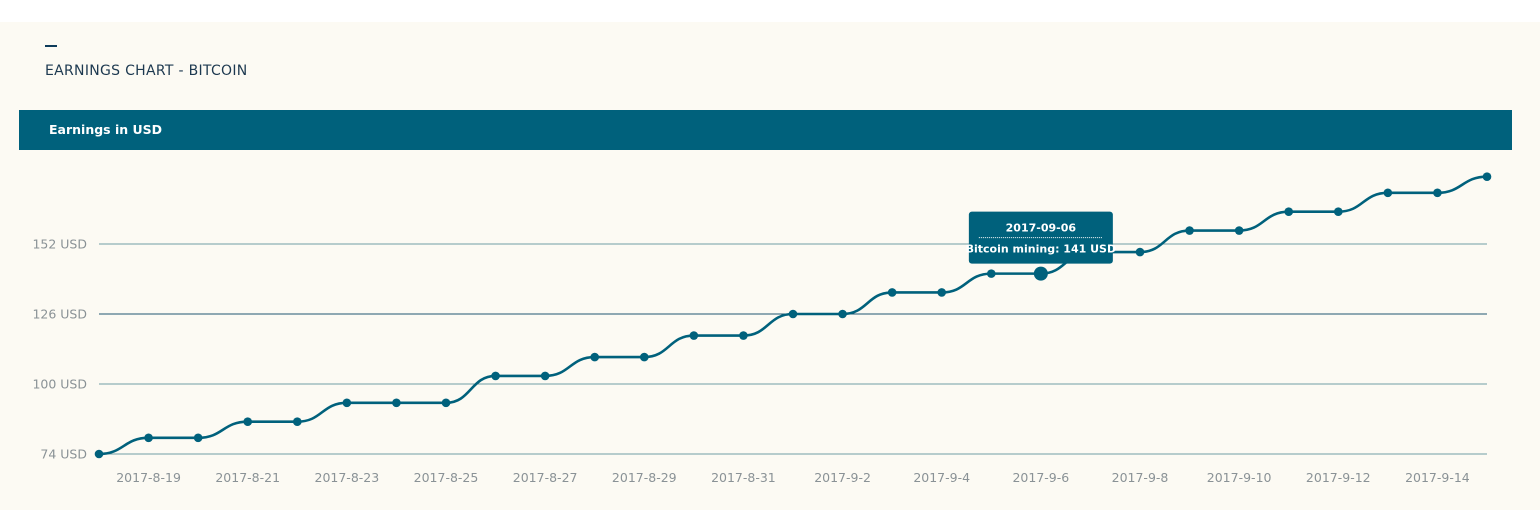 The width and height of the screenshot is (1540, 510). I want to click on x-tick-label: 2017-8-27, so click(545, 477).